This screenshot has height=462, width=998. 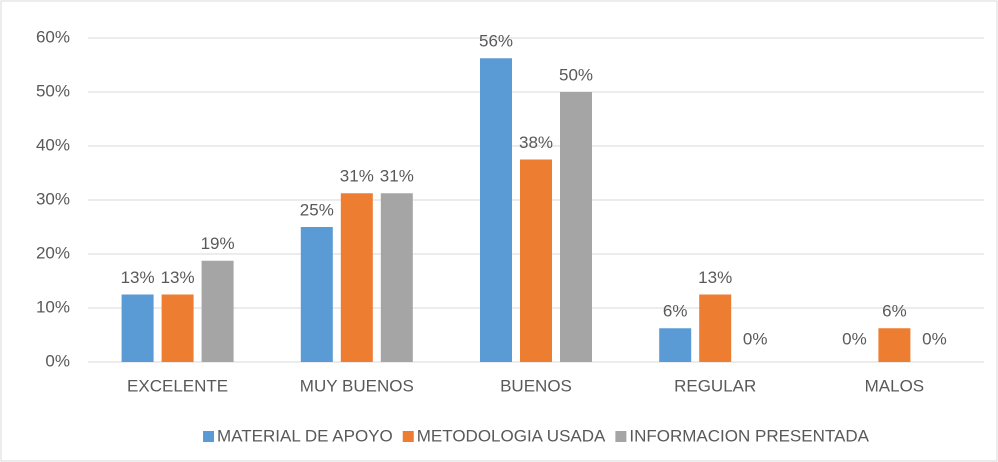 I want to click on data-label: 25%, so click(x=317, y=209).